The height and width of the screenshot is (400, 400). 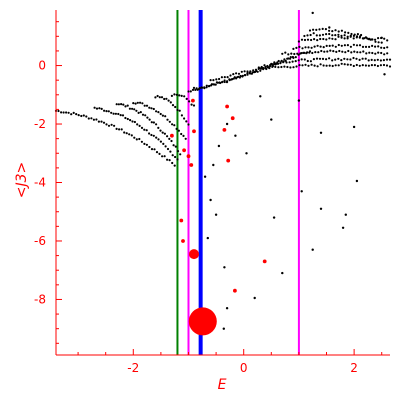 I want to click on y-tick-label: -4, so click(x=40, y=183).